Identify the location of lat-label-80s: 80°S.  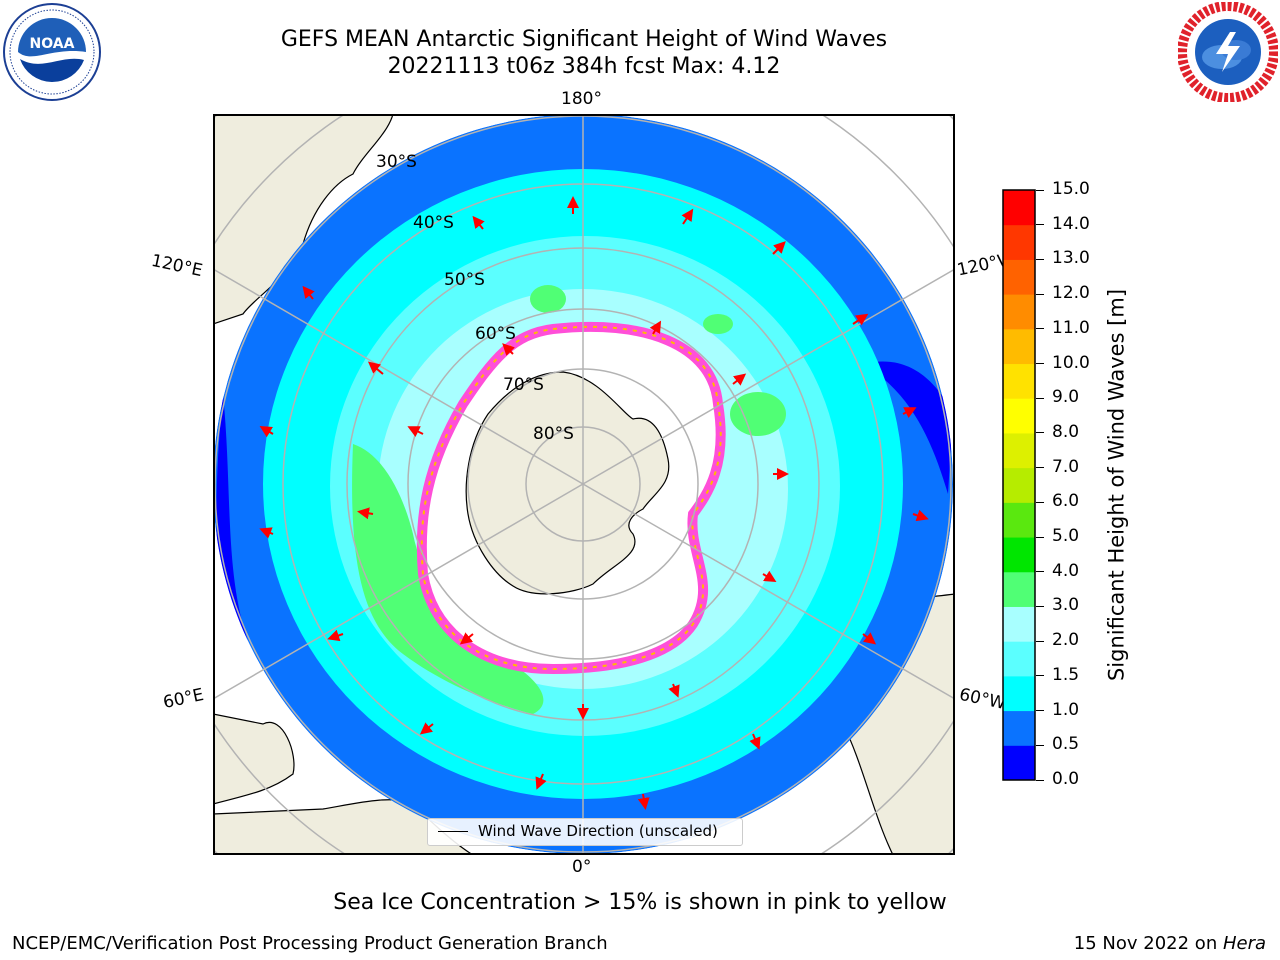
(553, 434).